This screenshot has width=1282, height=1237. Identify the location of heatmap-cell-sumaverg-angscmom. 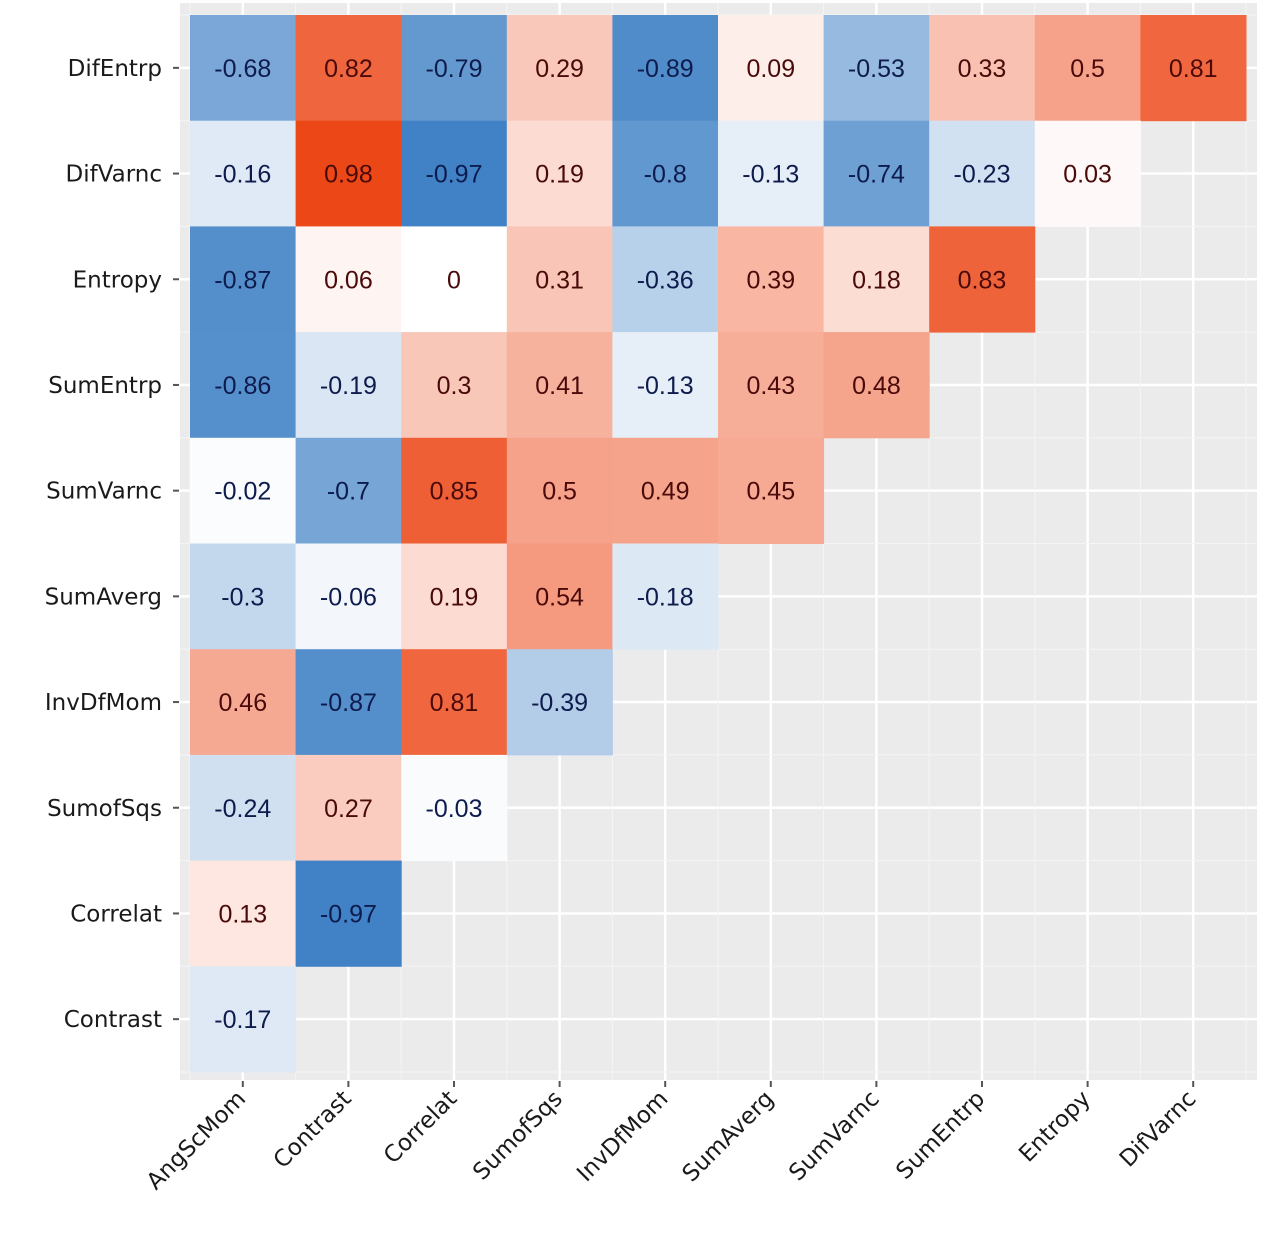
(243, 596).